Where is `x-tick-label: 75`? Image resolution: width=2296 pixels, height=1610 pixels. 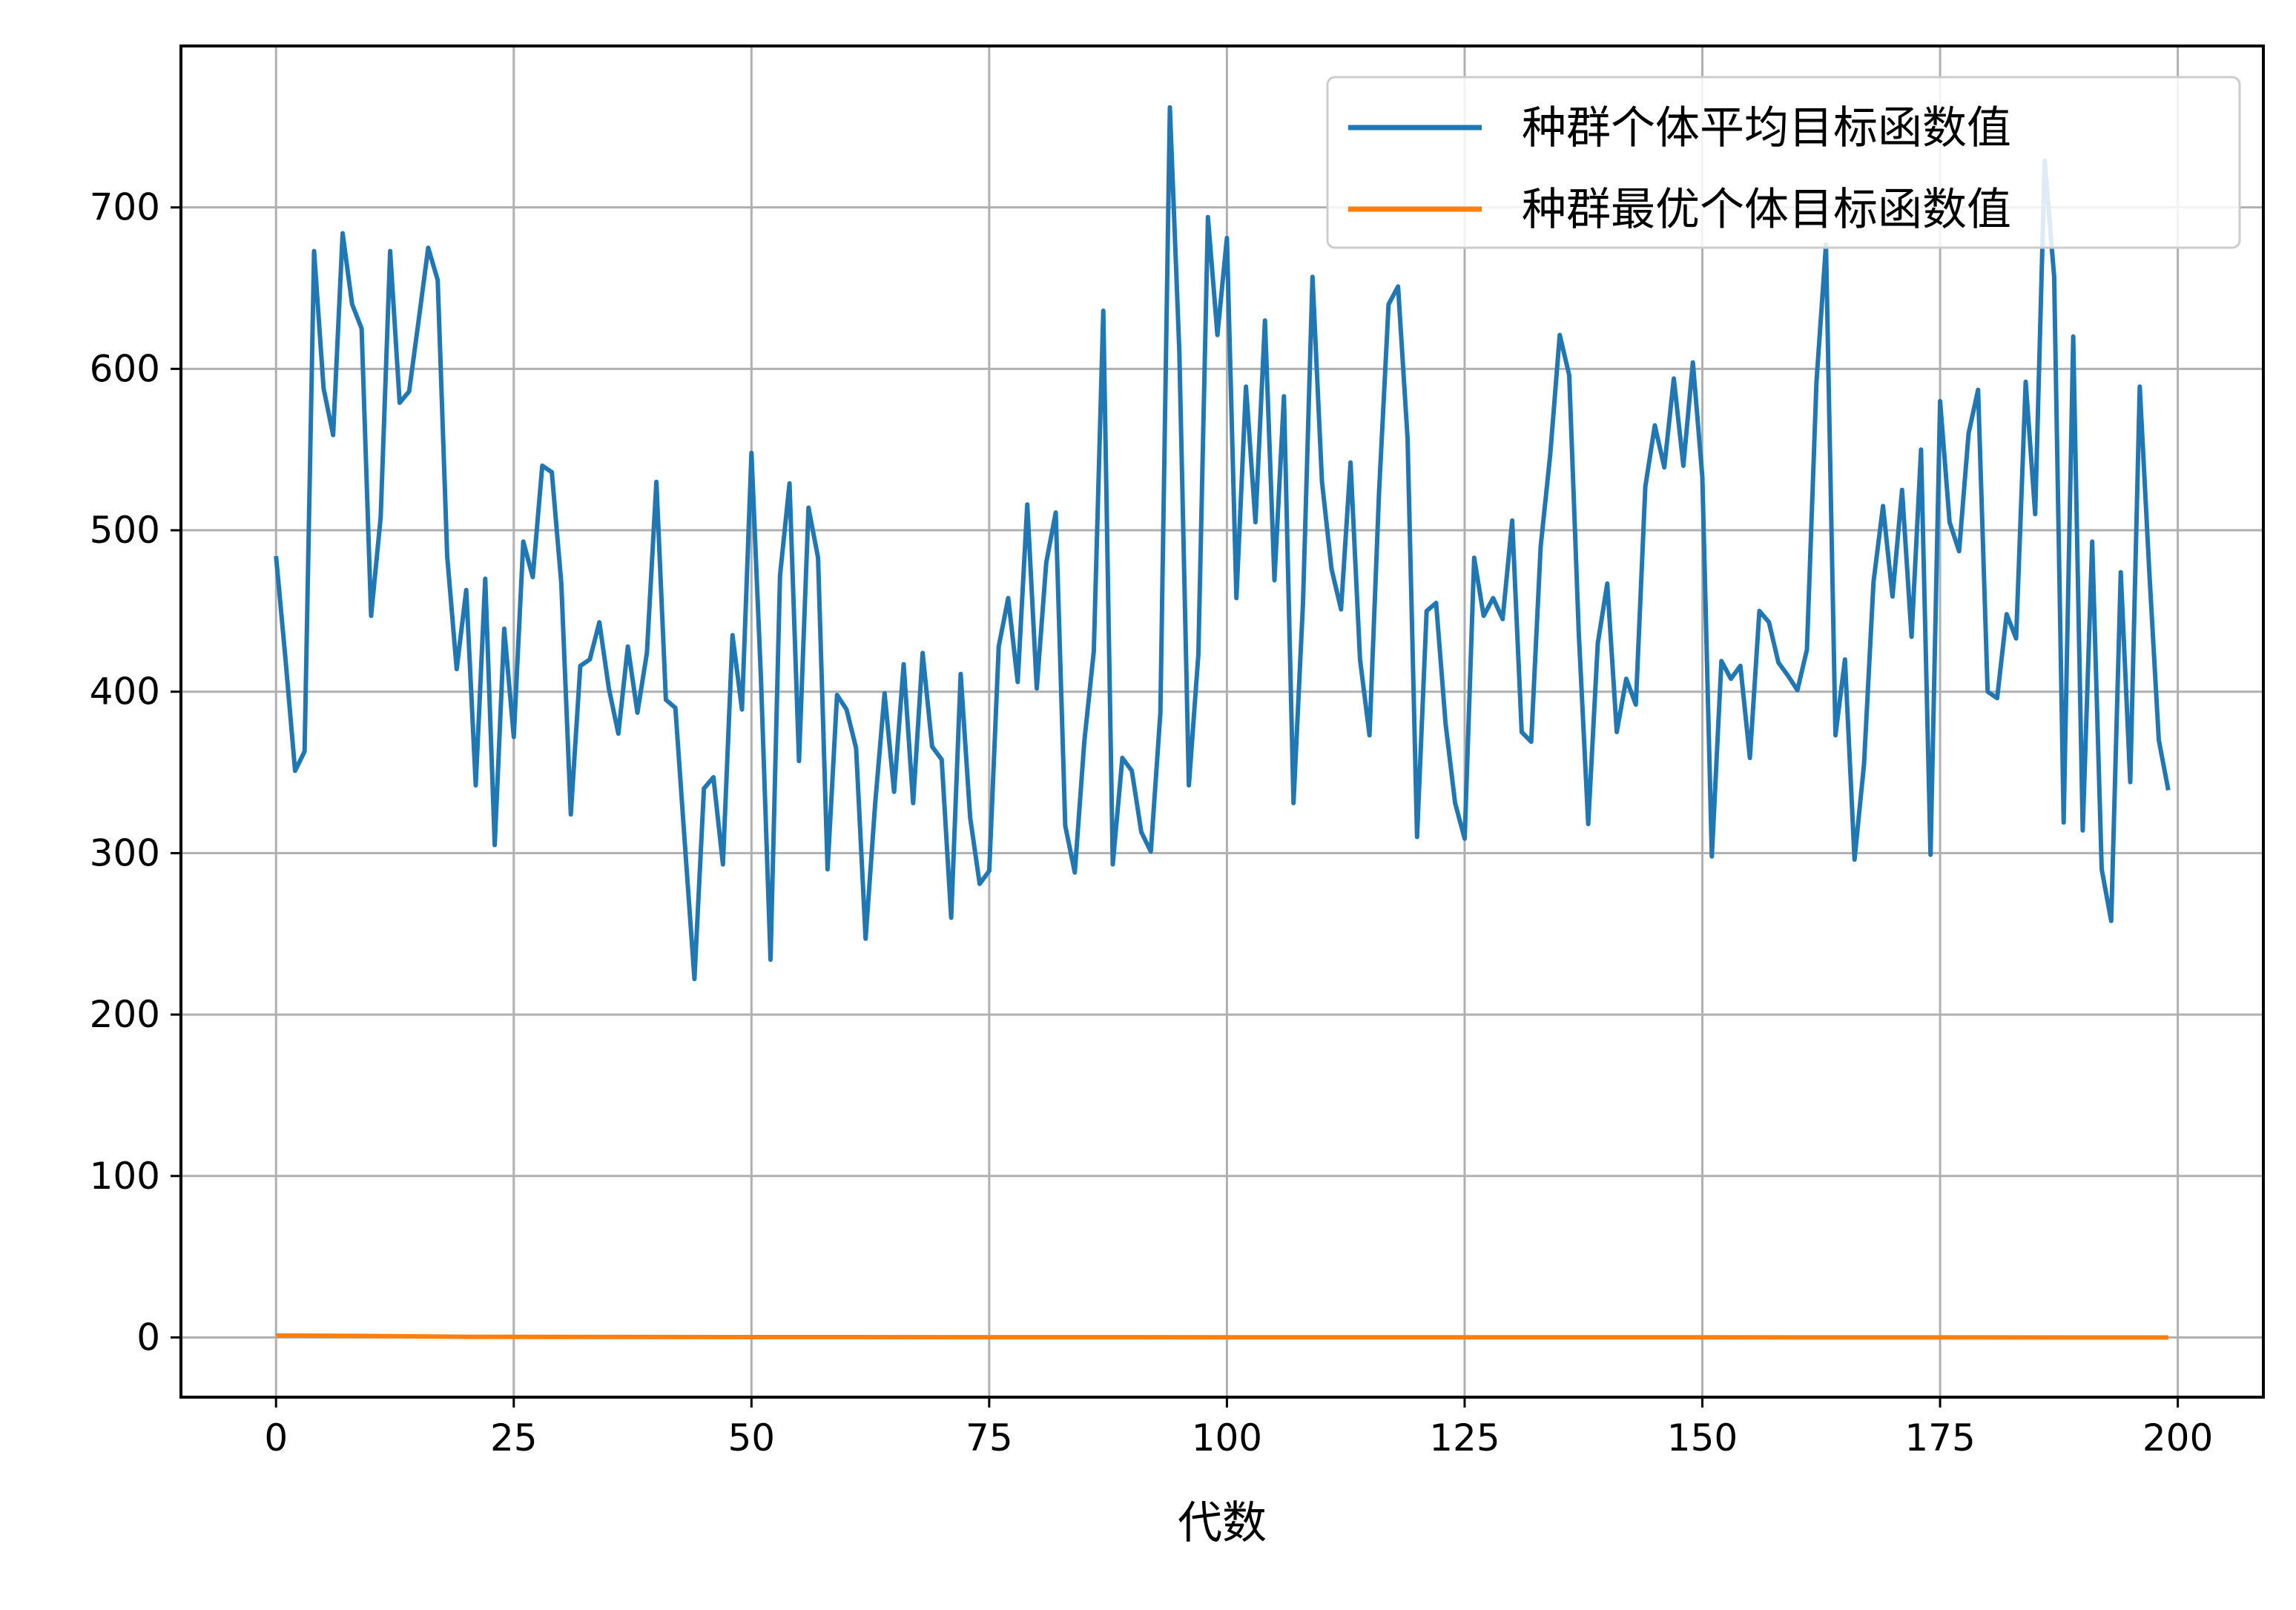
x-tick-label: 75 is located at coordinates (989, 1437).